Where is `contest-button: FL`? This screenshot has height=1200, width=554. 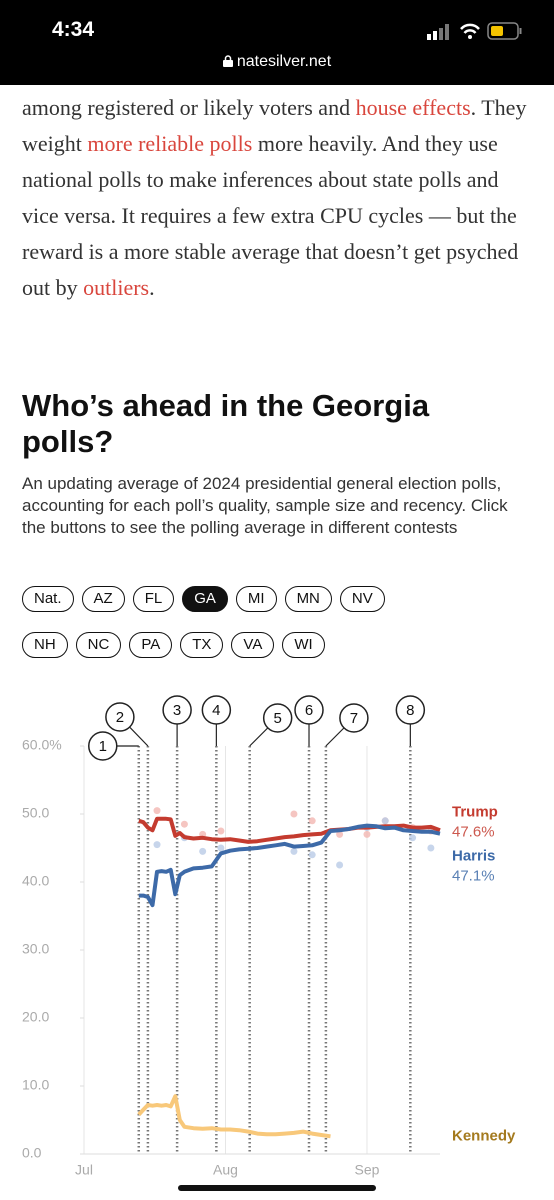
contest-button: FL is located at coordinates (153, 599).